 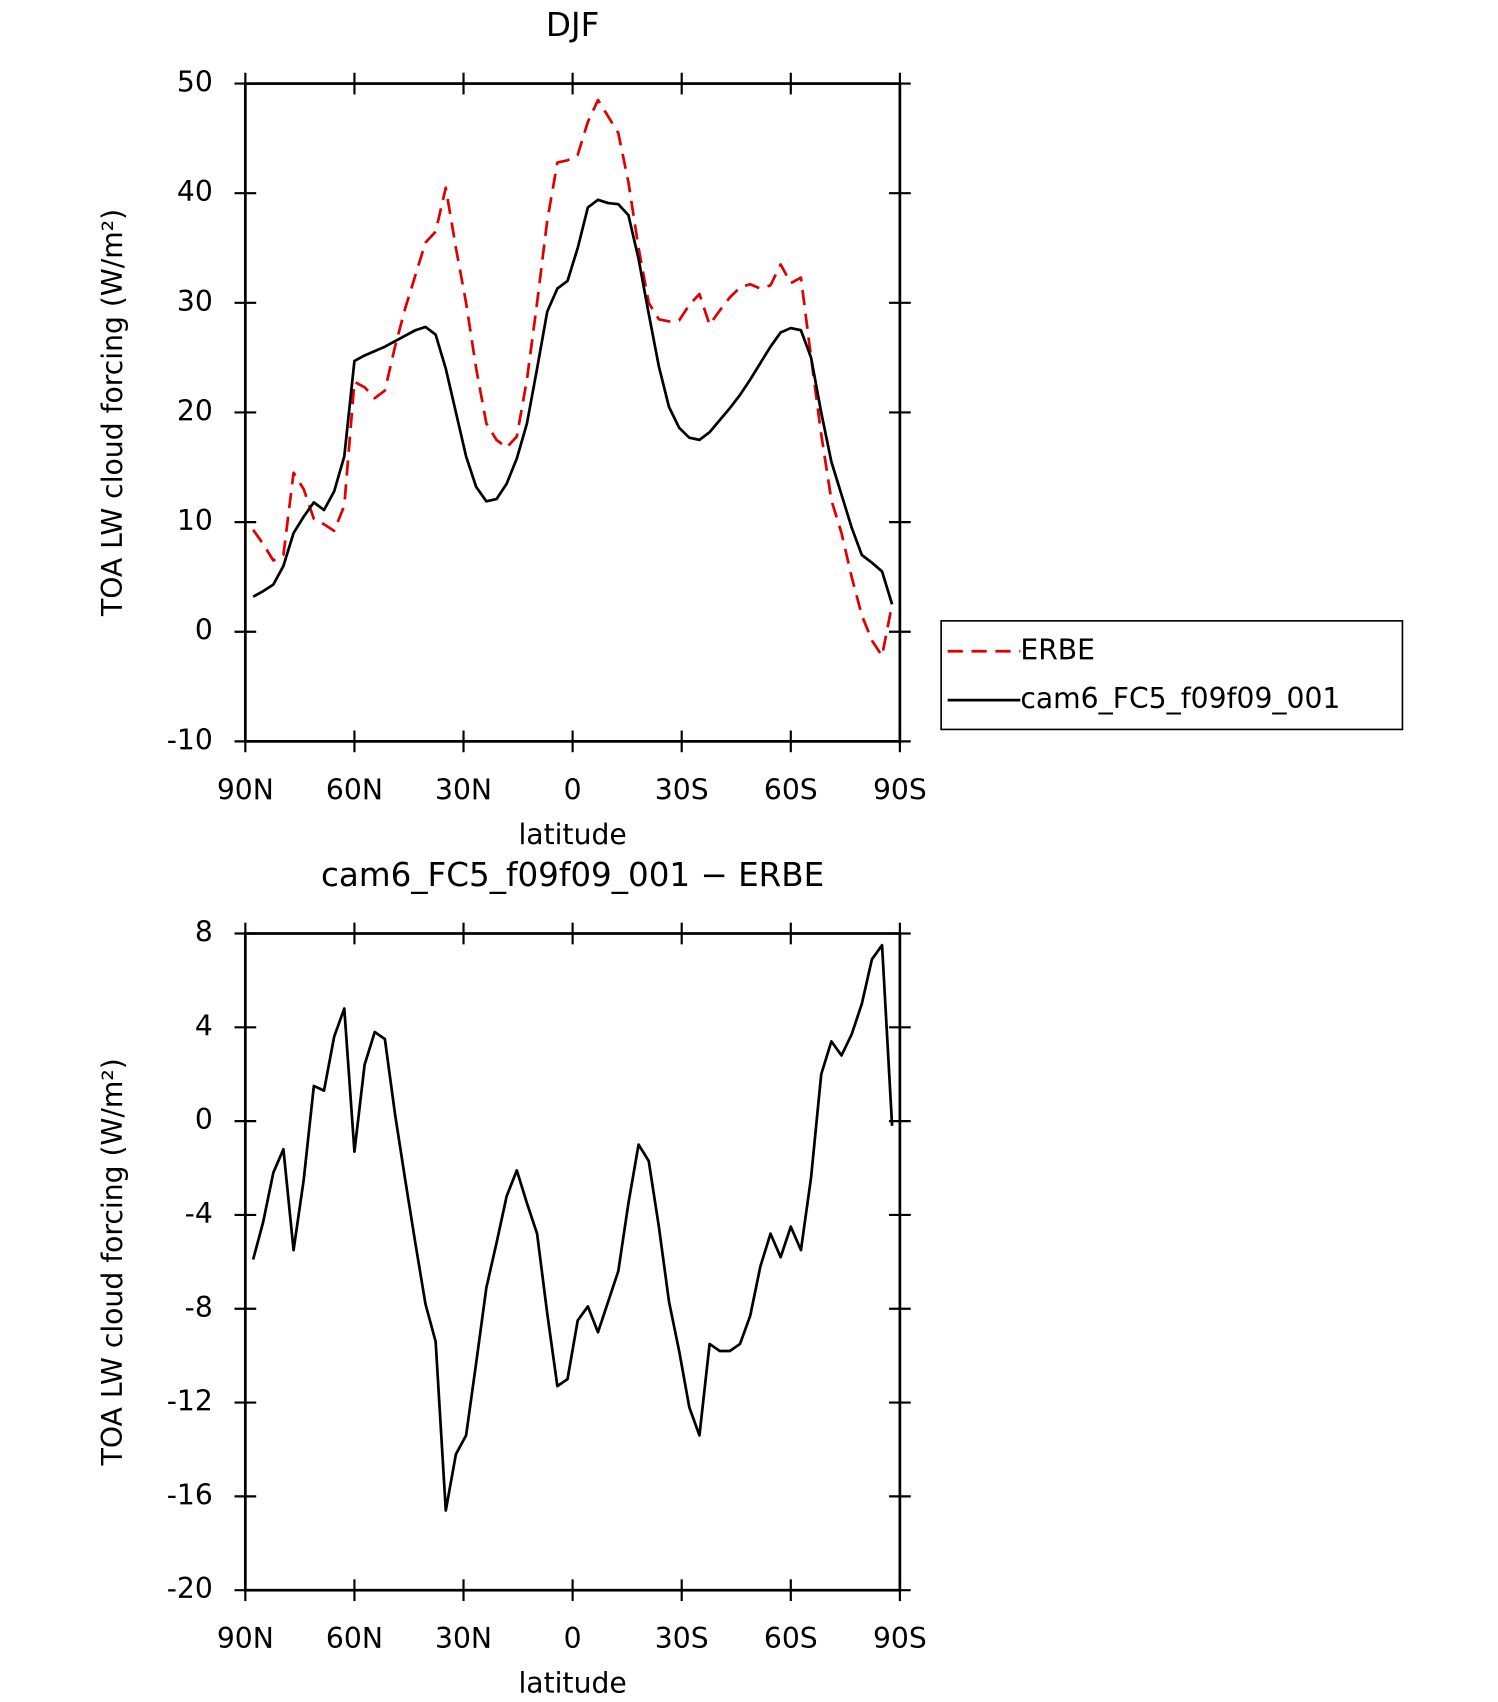 I want to click on y-tick-label: -10, so click(x=190, y=739).